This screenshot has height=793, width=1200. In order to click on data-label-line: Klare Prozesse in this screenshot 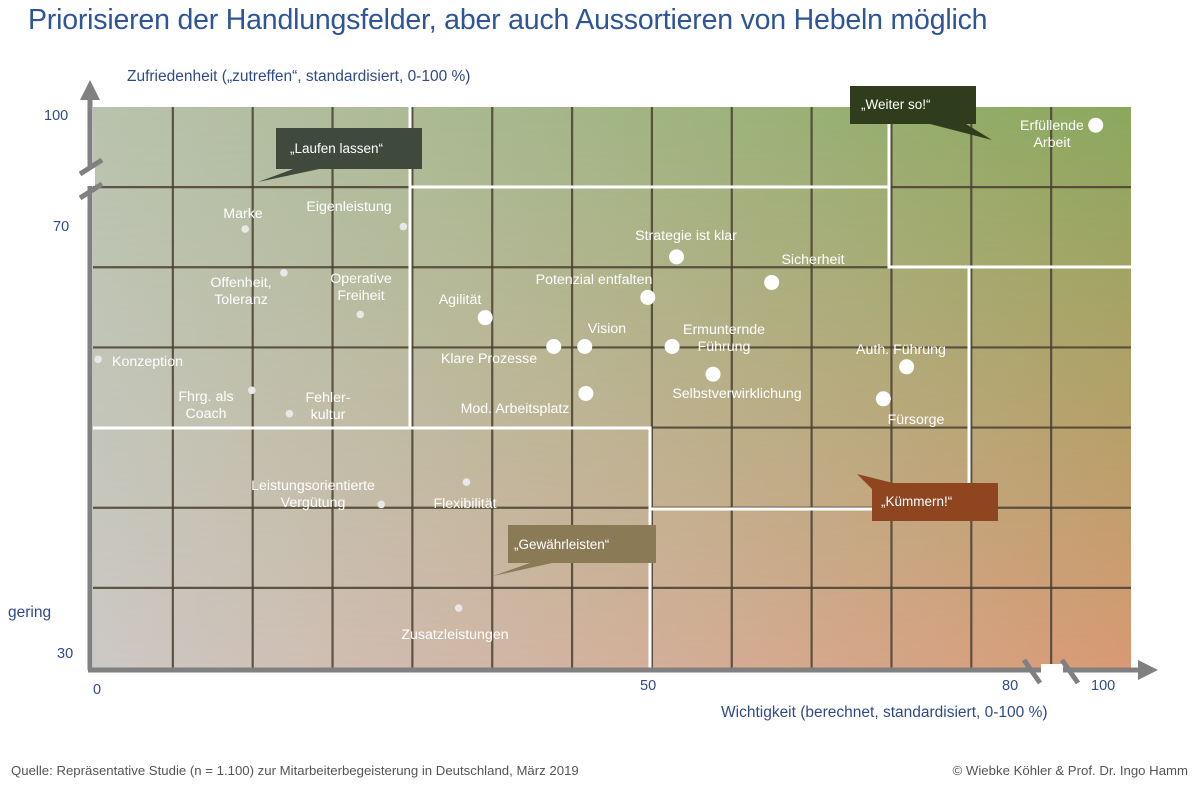, I will do `click(489, 359)`.